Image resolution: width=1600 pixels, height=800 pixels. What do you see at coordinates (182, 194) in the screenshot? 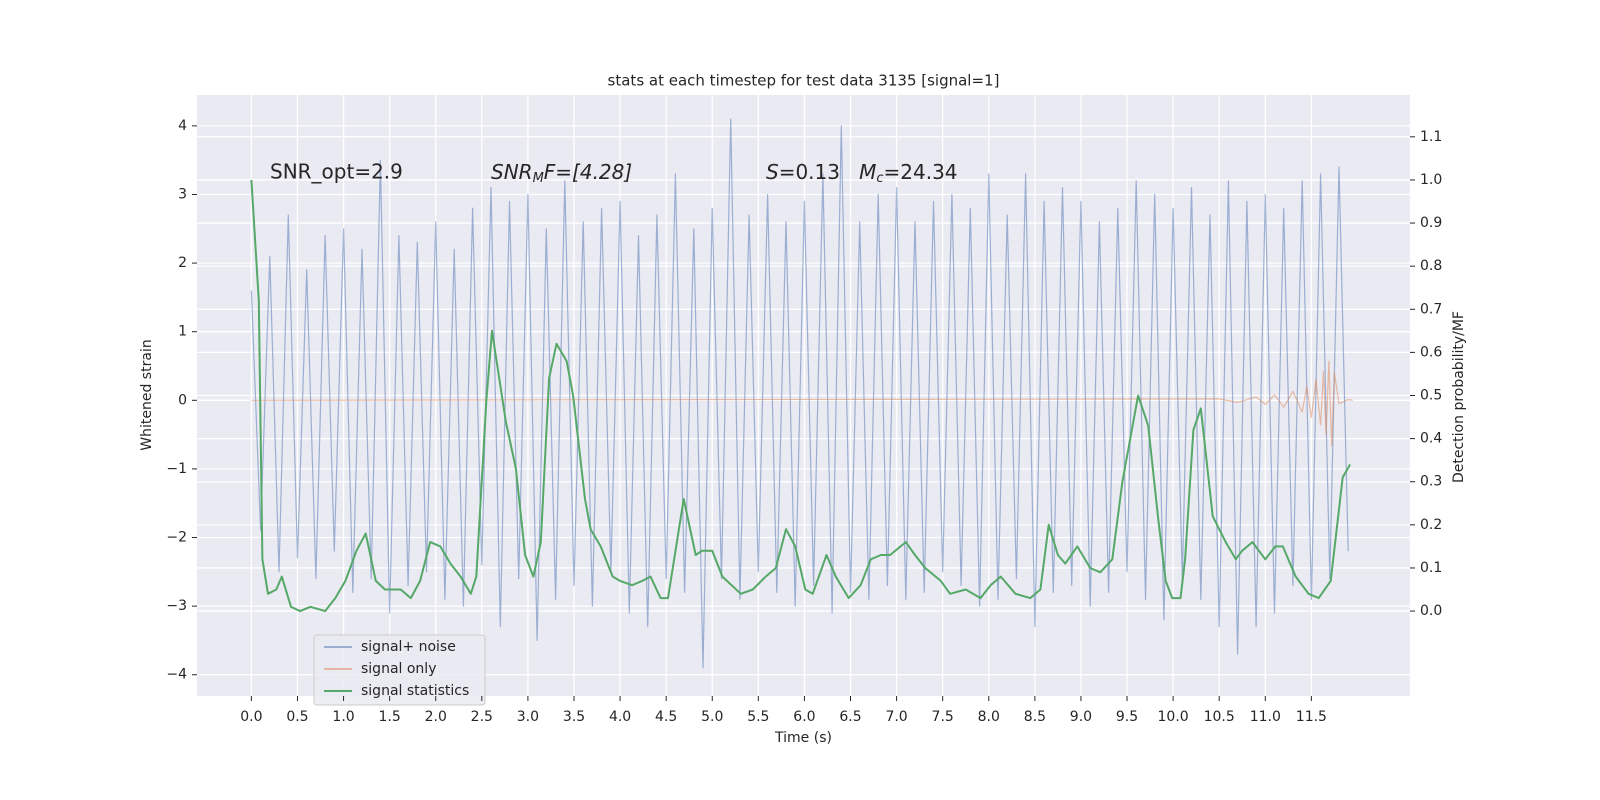
I see `y-tick-label: 3` at bounding box center [182, 194].